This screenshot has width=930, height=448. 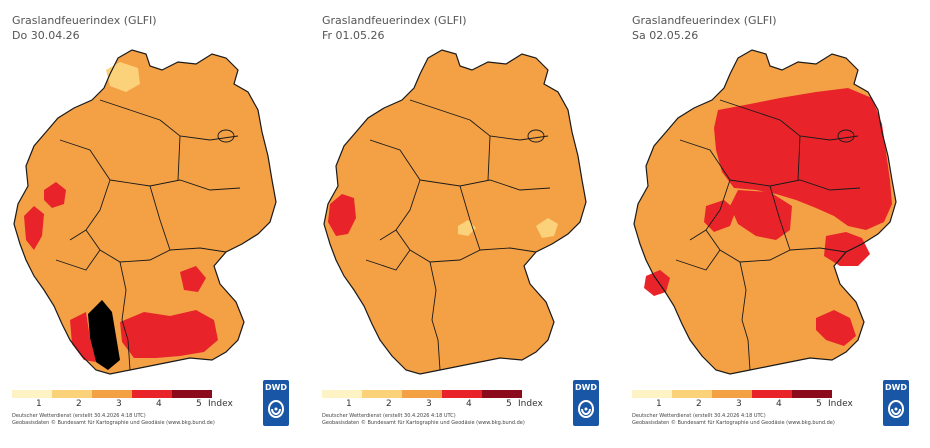 I want to click on map-date: Sa 02.05.26, so click(x=665, y=35).